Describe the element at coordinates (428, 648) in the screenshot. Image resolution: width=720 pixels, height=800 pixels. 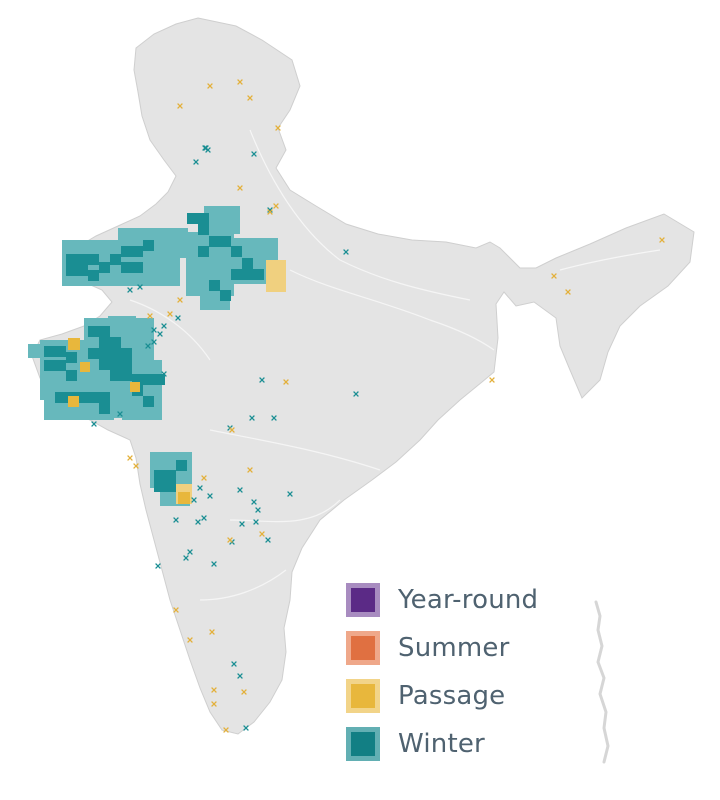
I see `legend-item-summer: Summer` at that location.